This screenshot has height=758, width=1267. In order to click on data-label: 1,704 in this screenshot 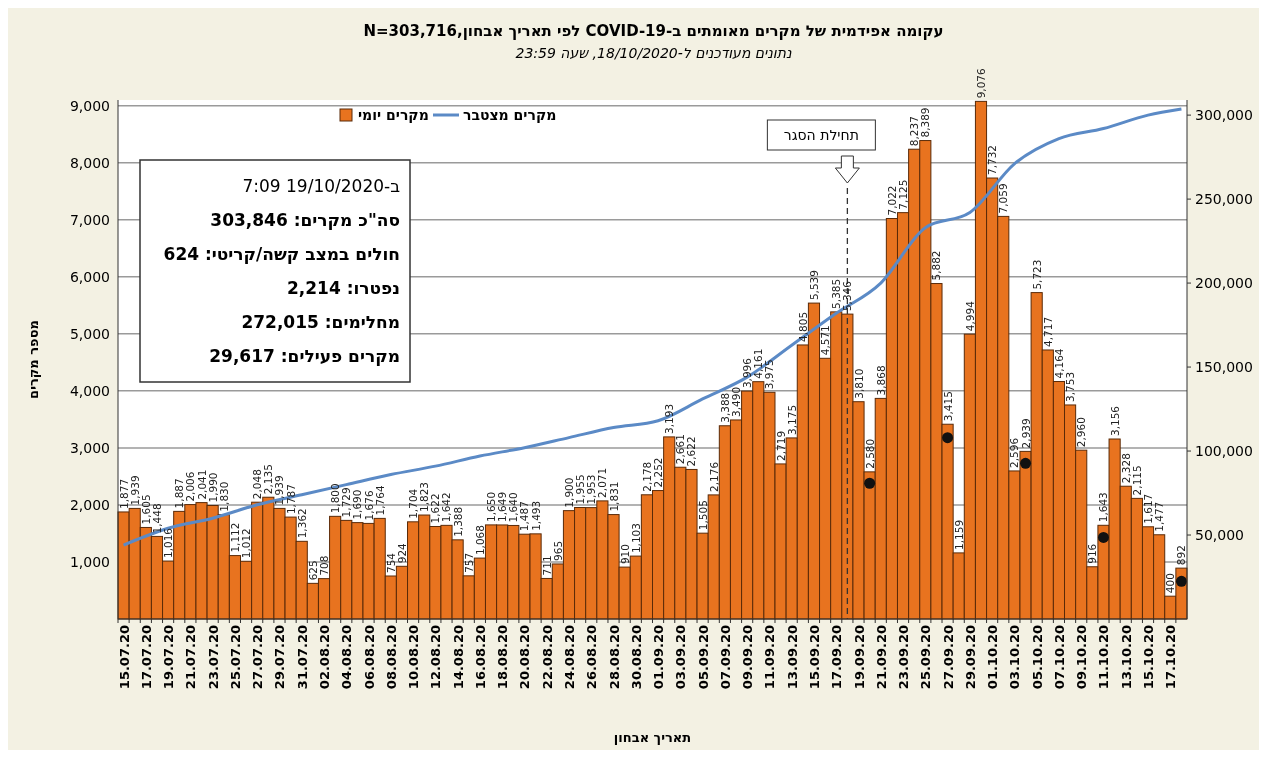, I will do `click(413, 503)`.